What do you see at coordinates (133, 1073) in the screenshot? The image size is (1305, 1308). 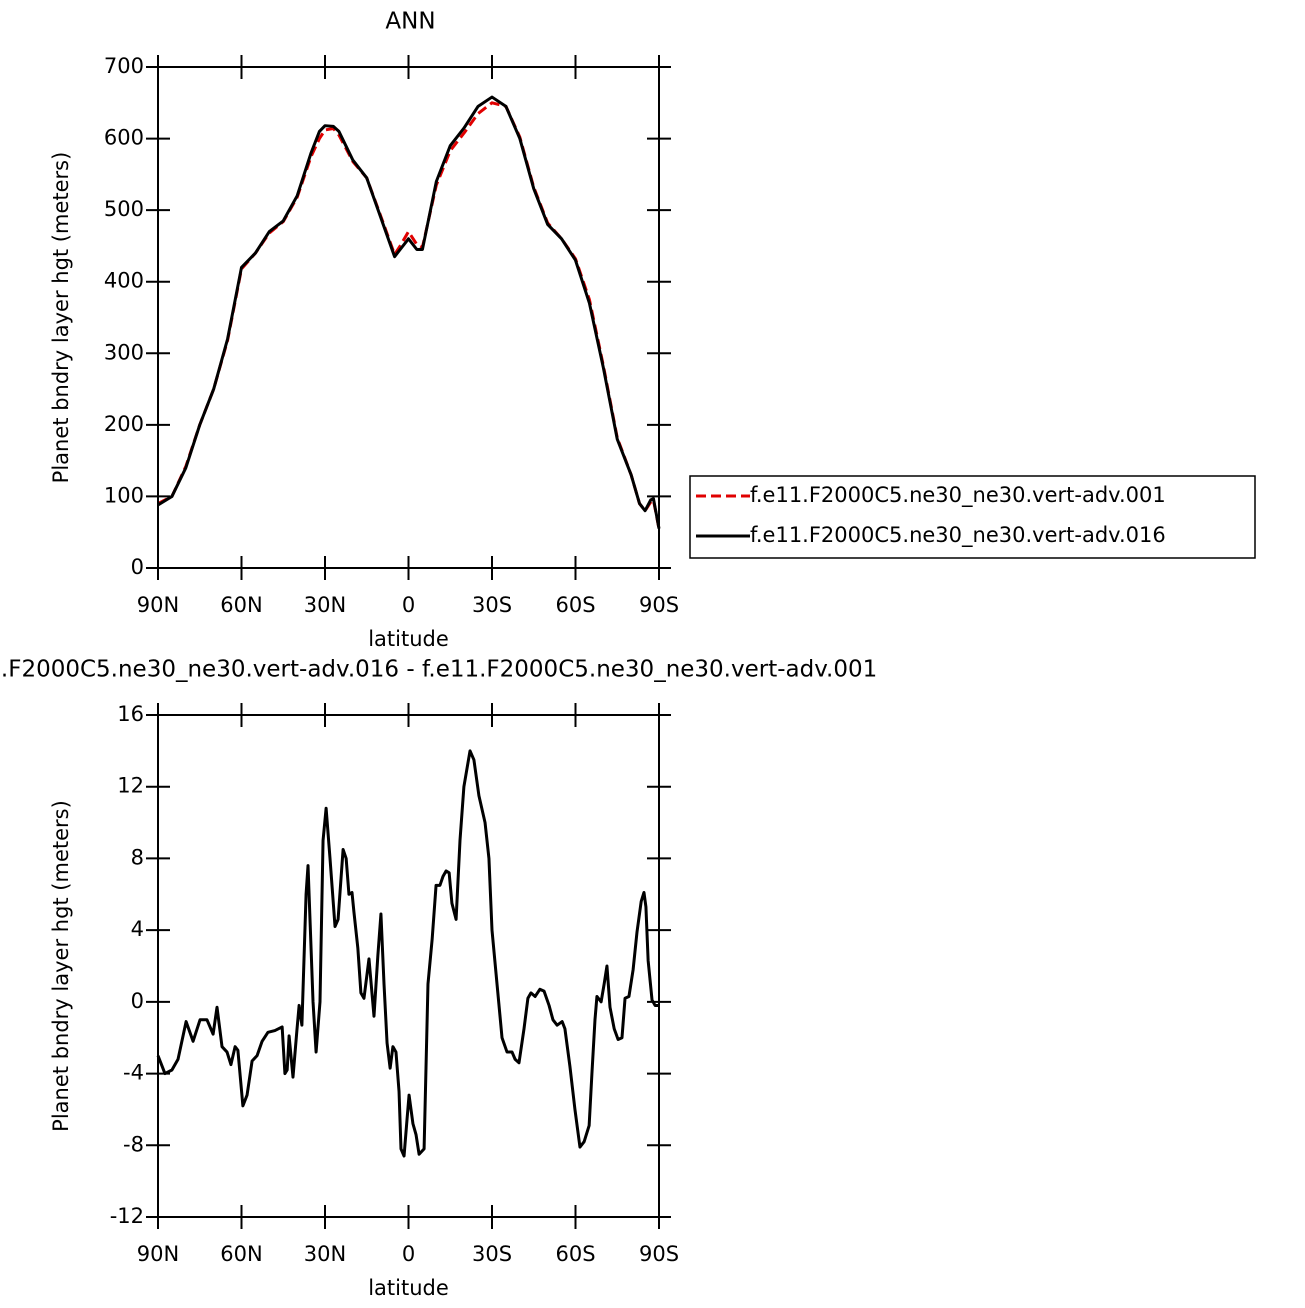 I see `y-tick-label: -4` at bounding box center [133, 1073].